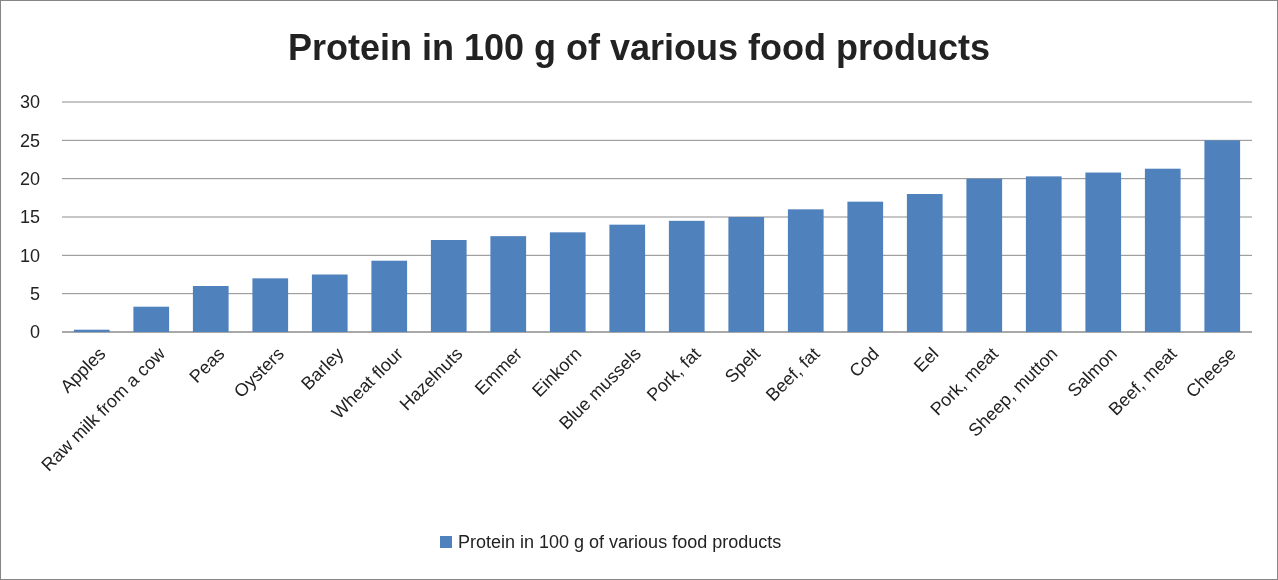  Describe the element at coordinates (864, 362) in the screenshot. I see `x-tick-label: Cod` at that location.